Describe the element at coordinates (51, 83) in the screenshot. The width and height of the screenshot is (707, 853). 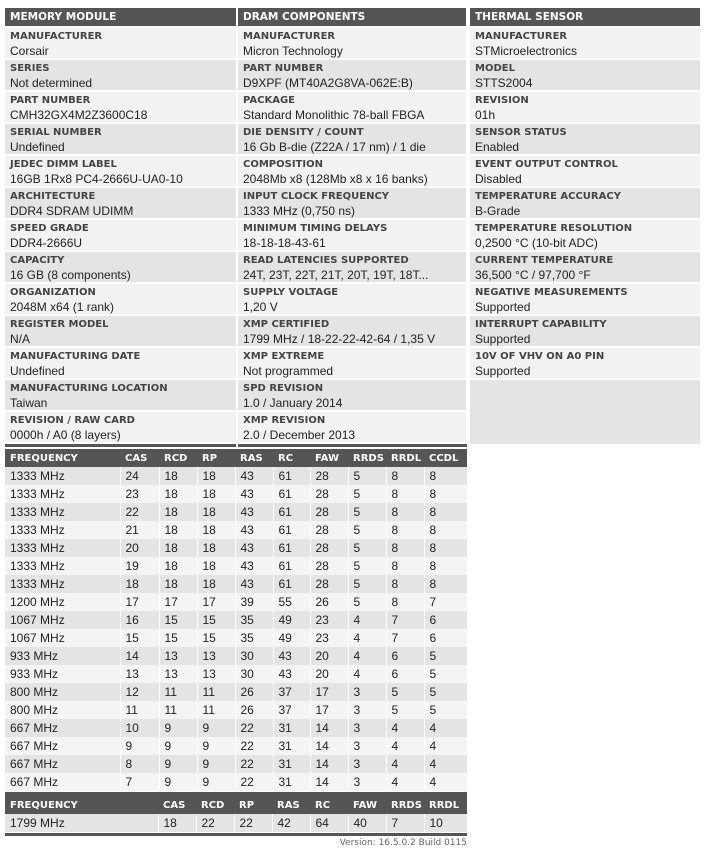
I see `info-value: Not determined` at that location.